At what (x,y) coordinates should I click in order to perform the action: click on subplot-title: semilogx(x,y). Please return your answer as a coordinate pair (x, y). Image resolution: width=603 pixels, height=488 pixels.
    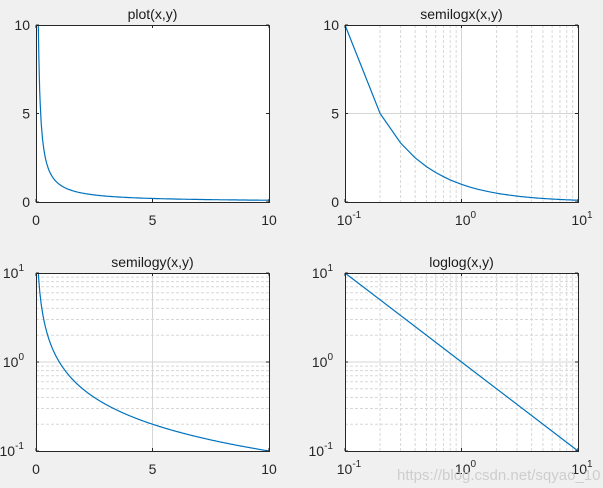
    Looking at the image, I should click on (461, 14).